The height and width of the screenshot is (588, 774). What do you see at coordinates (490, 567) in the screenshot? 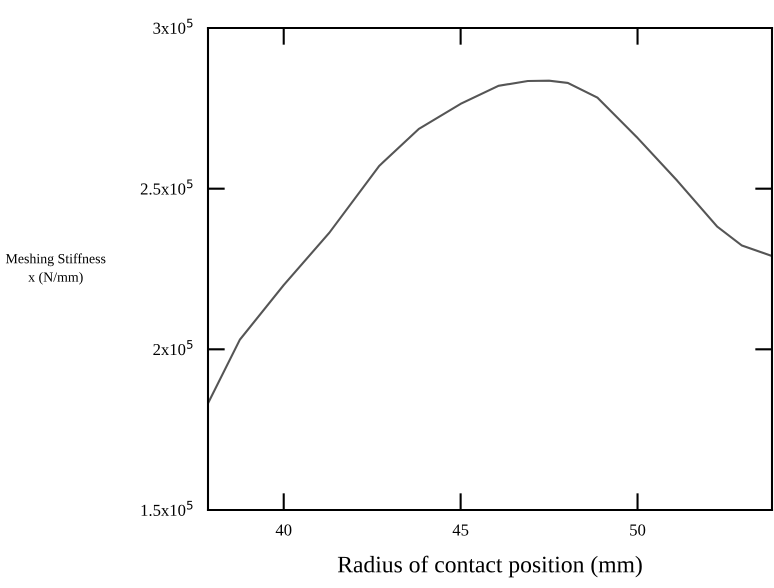
I see `x-axis-title: Radius of contact position (mm)` at bounding box center [490, 567].